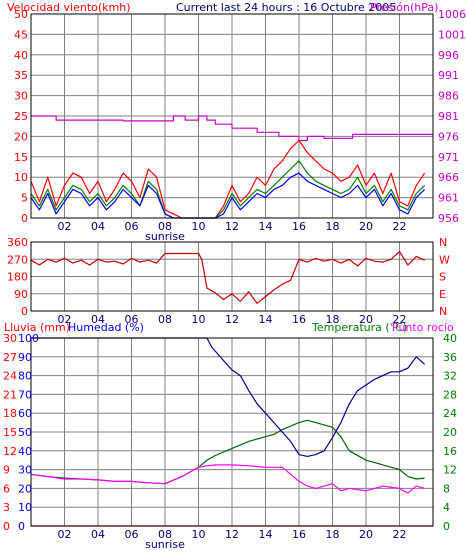 The width and height of the screenshot is (466, 559). I want to click on humidity-ytick-70: 70, so click(25, 394).